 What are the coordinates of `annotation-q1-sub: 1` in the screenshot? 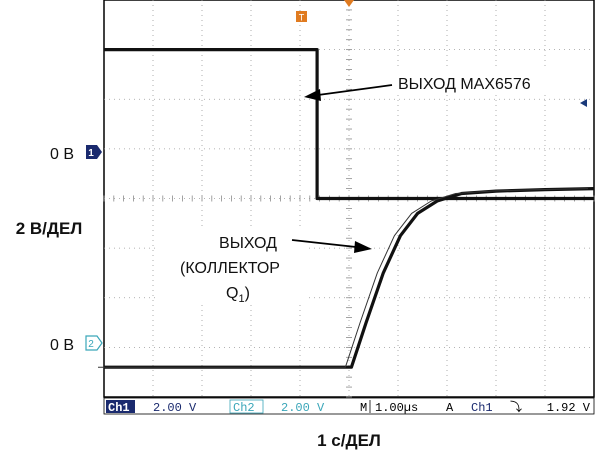 It's located at (241, 299).